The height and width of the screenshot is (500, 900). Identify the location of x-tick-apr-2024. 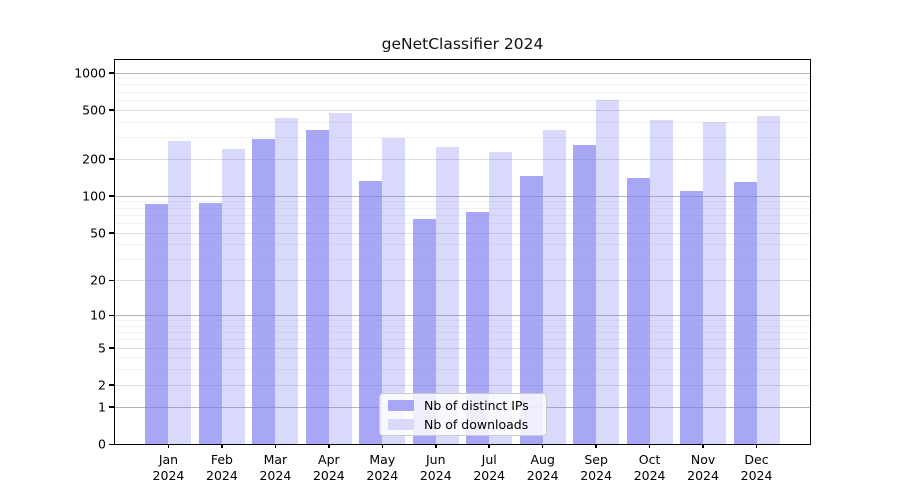
(329, 446).